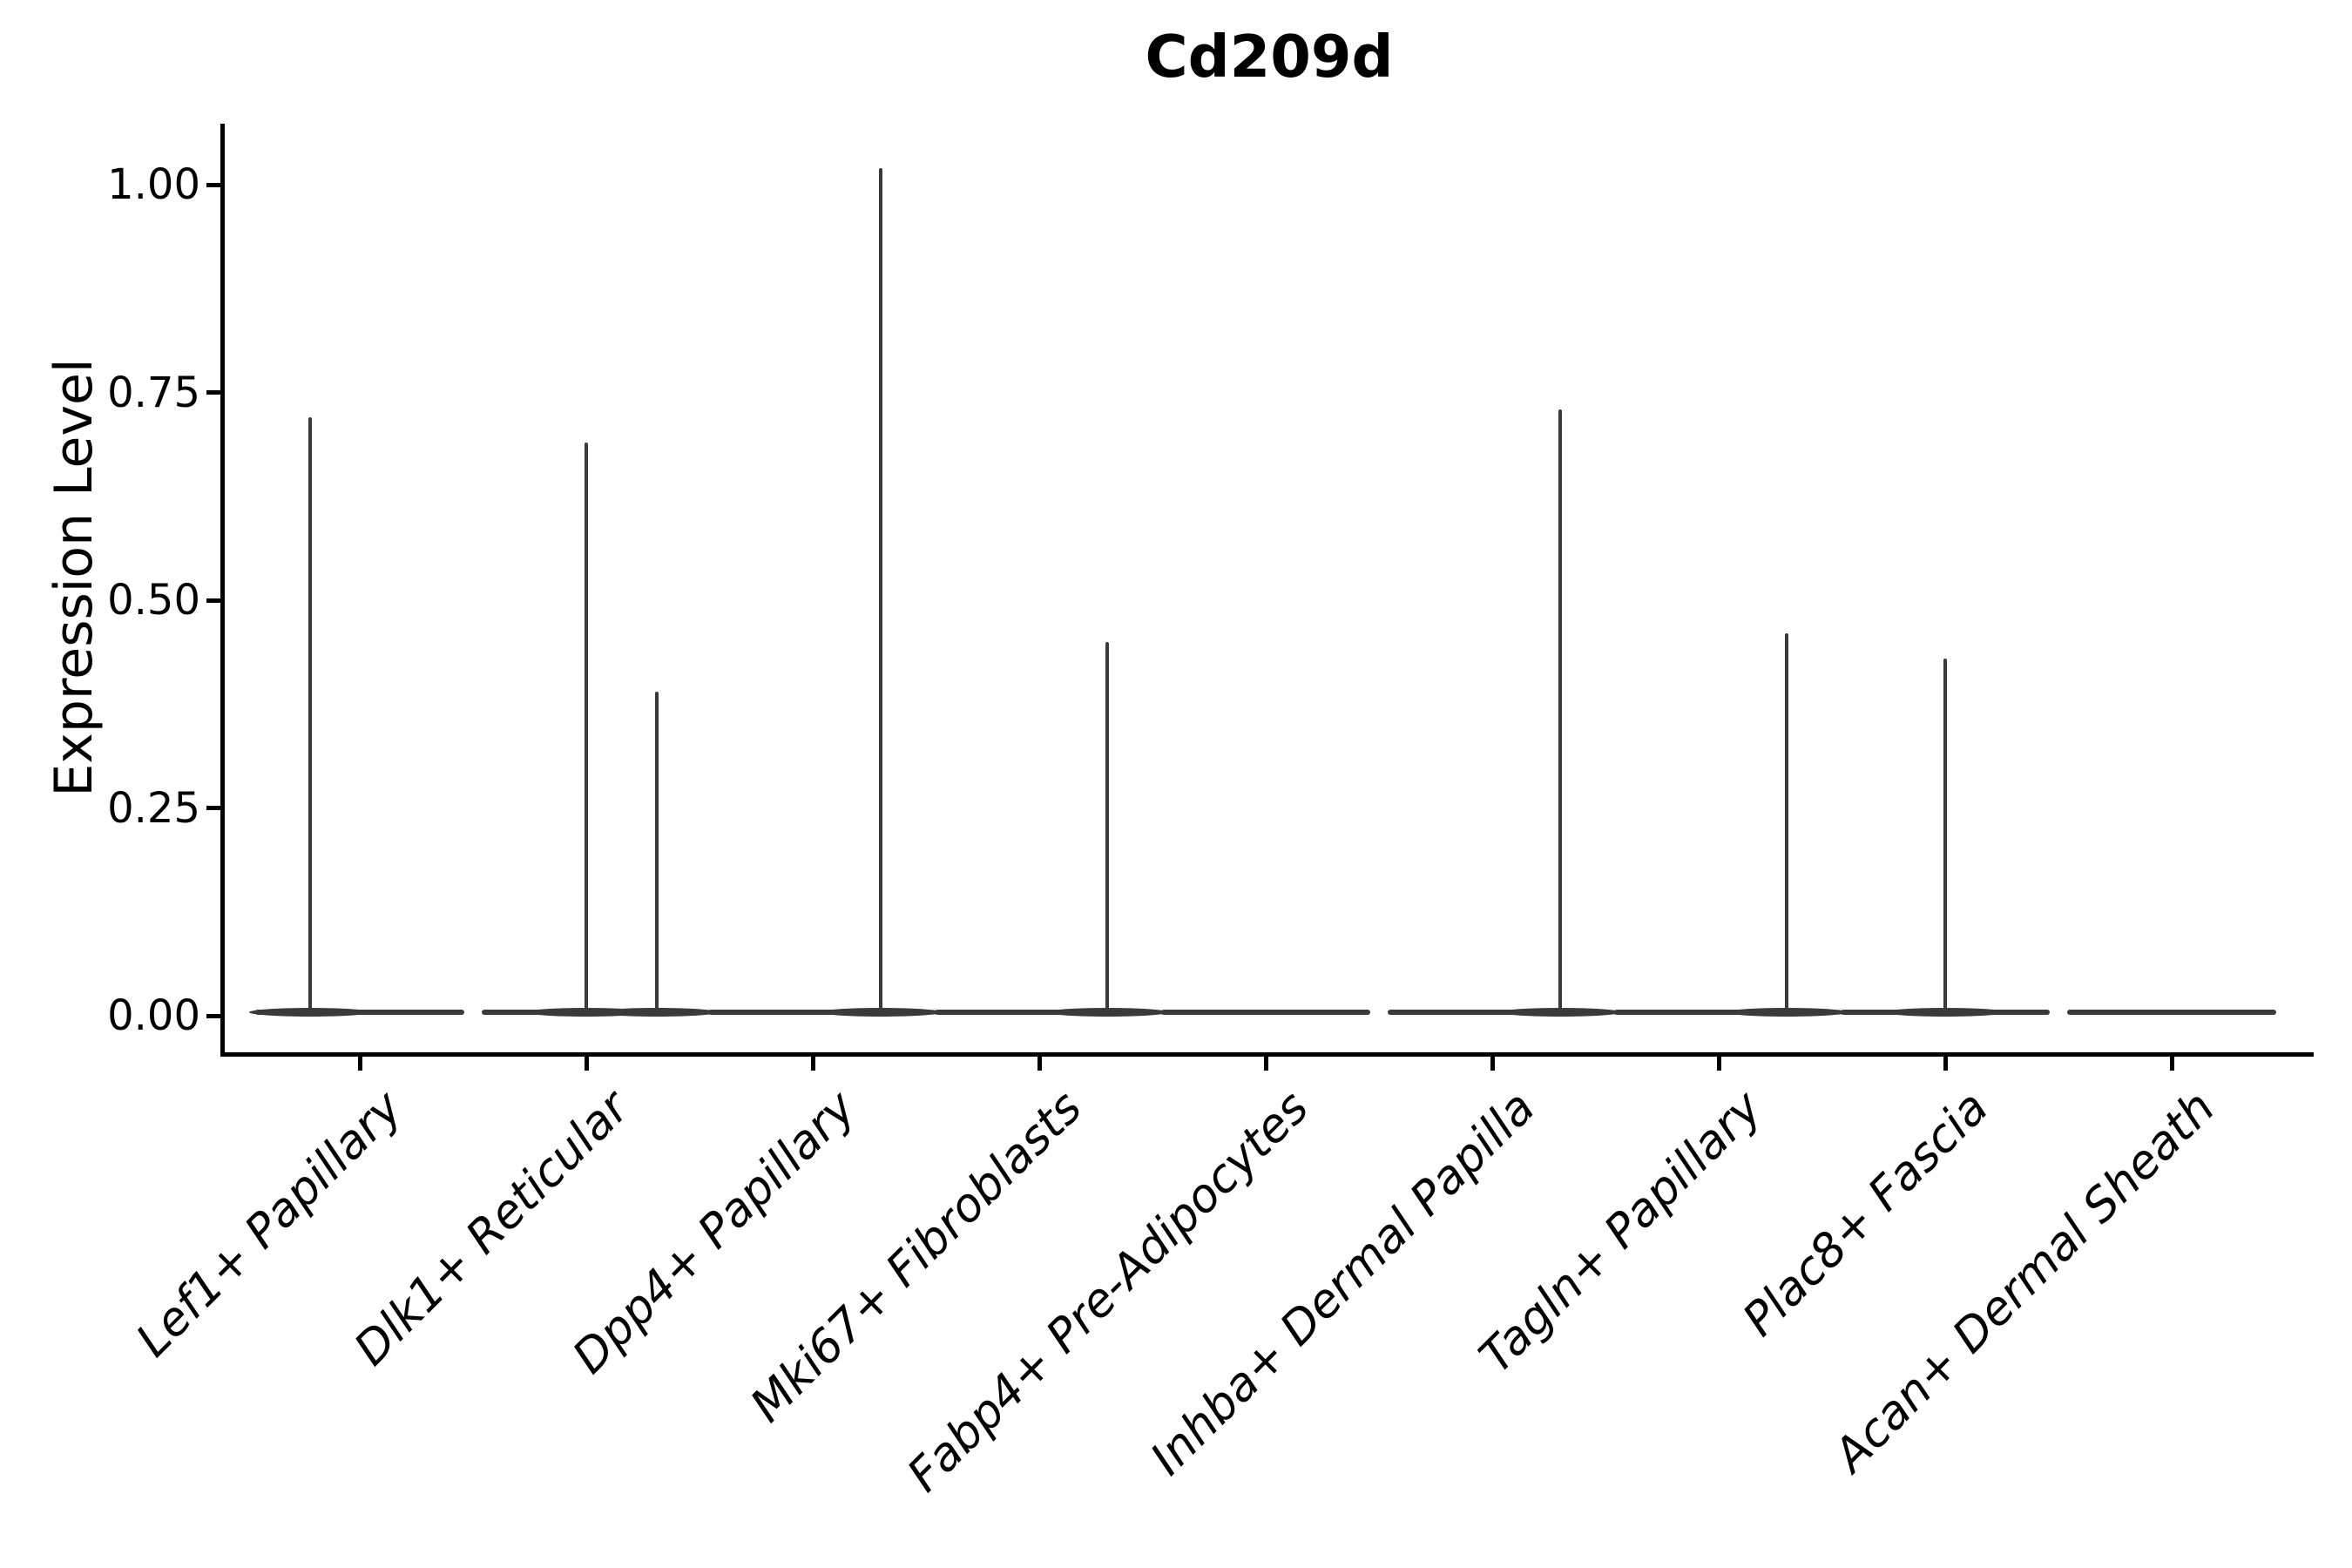 This screenshot has height=1568, width=2352. I want to click on x-tick-label-7: Plac8+ Fascia, so click(1866, 1213).